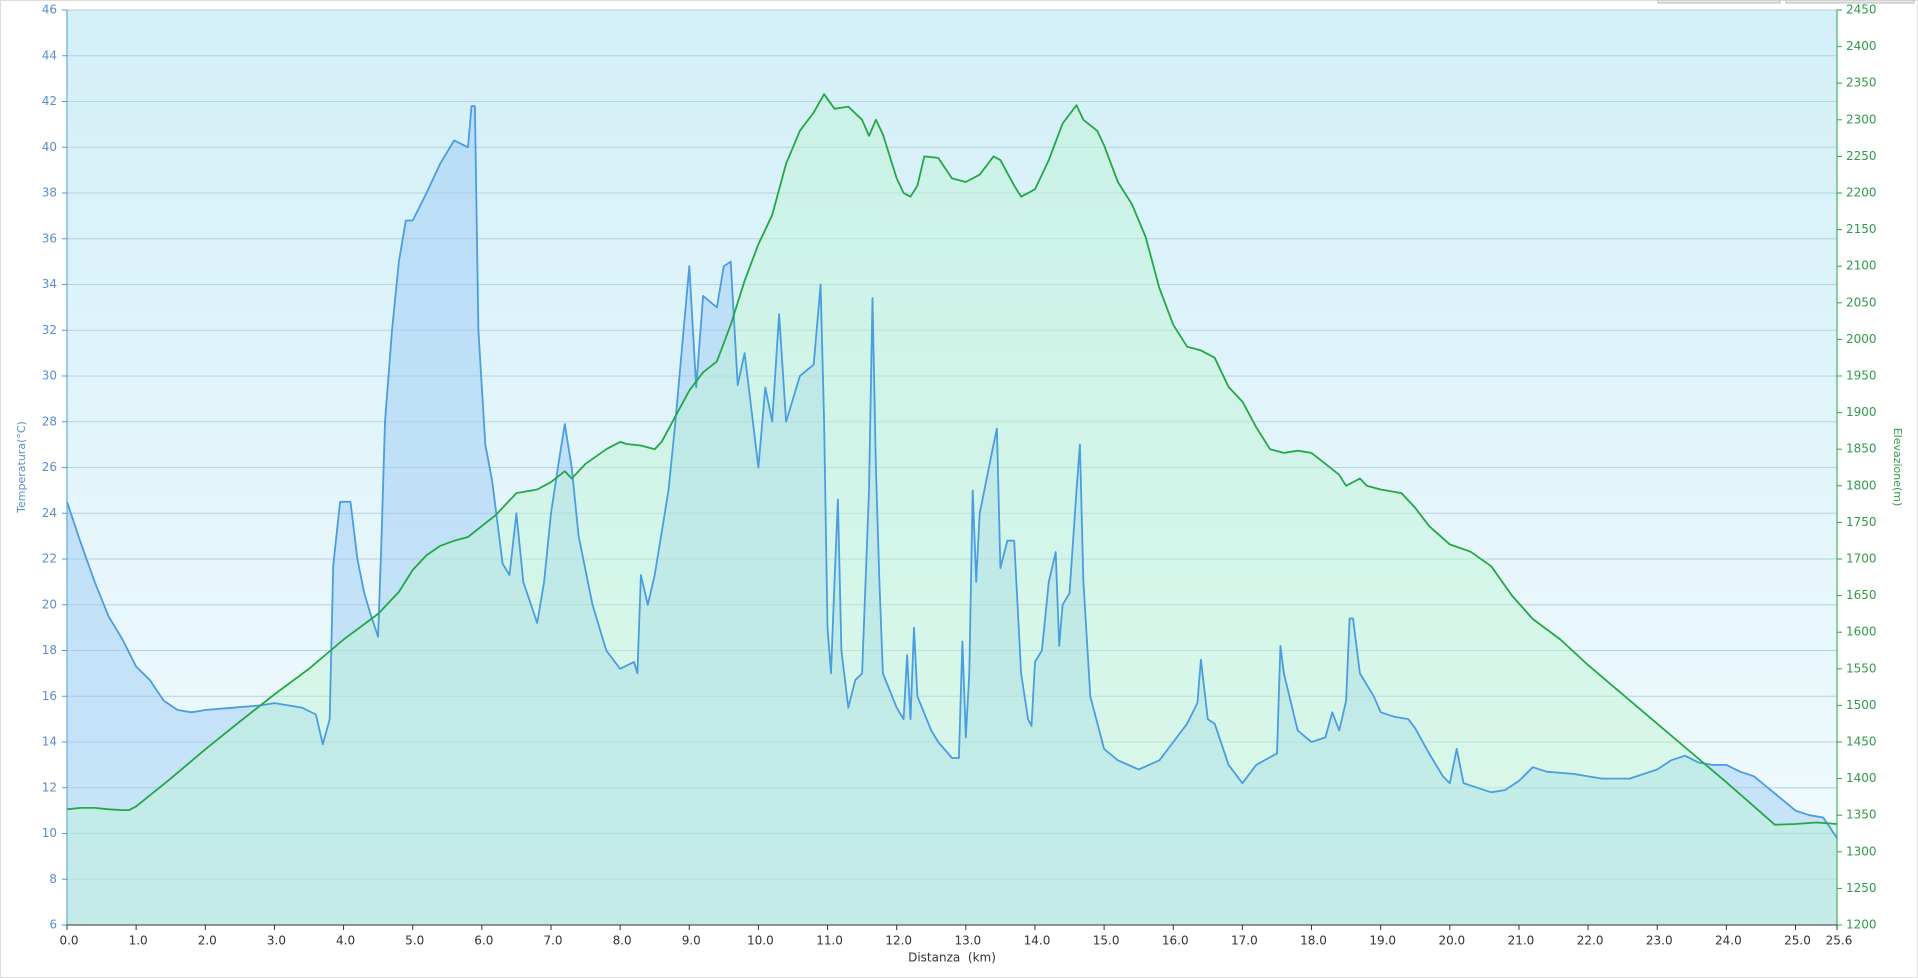  I want to click on y-tick-label: 12, so click(49, 787).